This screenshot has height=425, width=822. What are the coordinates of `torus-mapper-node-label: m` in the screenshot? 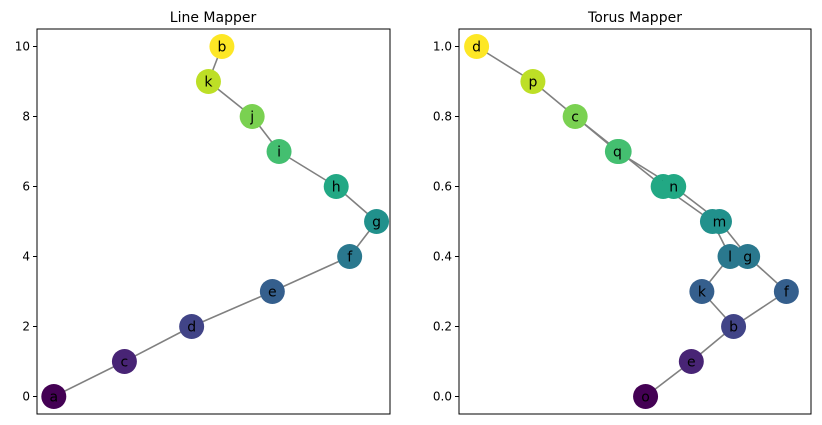 It's located at (720, 223).